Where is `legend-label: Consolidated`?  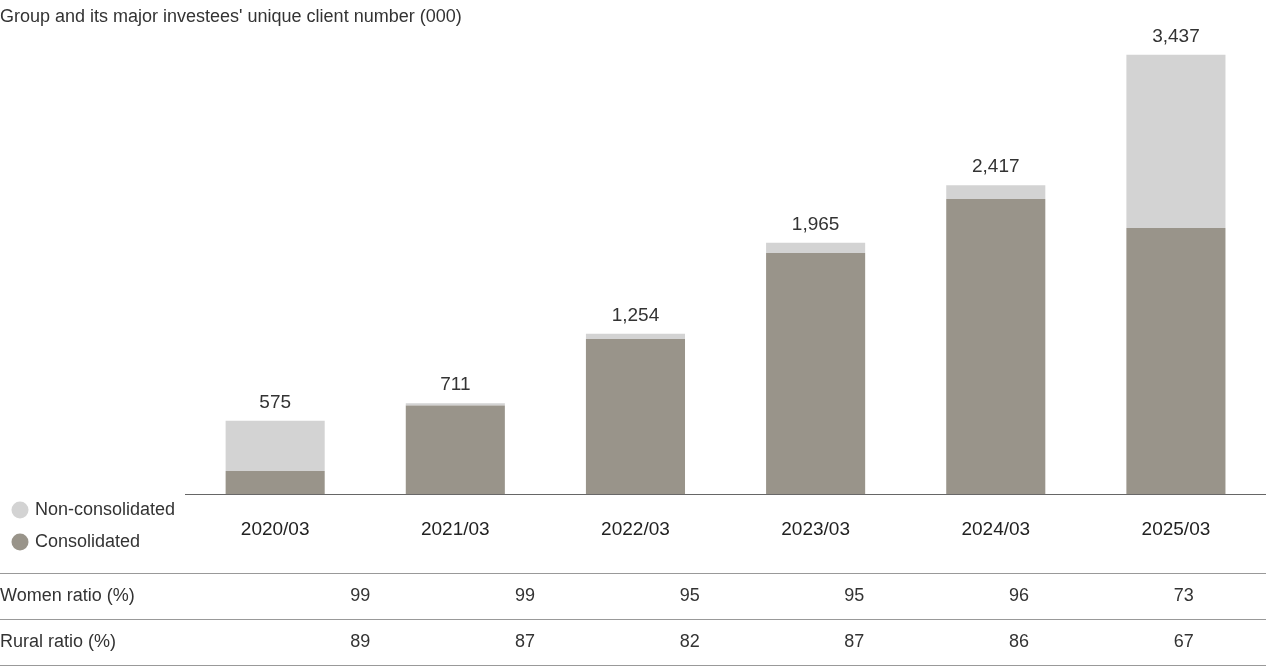
legend-label: Consolidated is located at coordinates (88, 540).